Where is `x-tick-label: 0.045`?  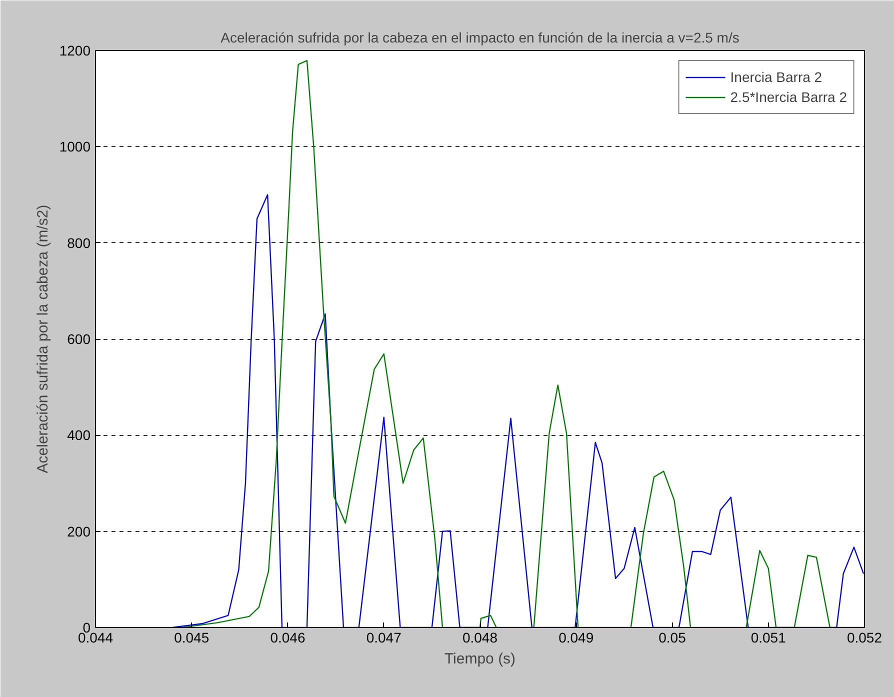
x-tick-label: 0.045 is located at coordinates (192, 638).